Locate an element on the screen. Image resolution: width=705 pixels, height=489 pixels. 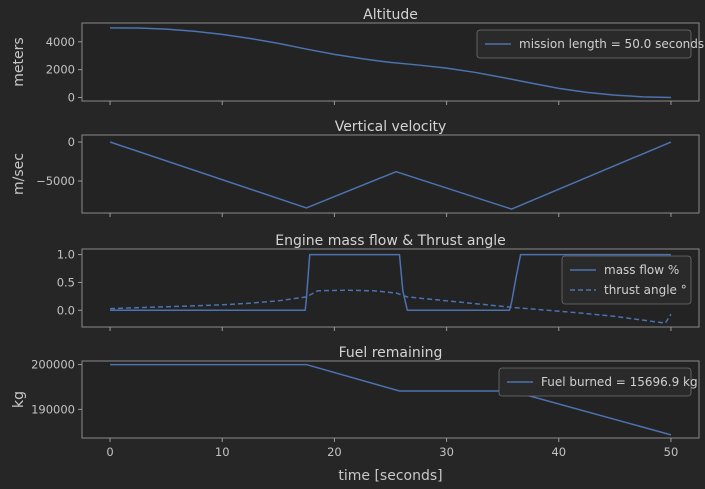
legend: mission length = 50.0 seconds is located at coordinates (590, 44).